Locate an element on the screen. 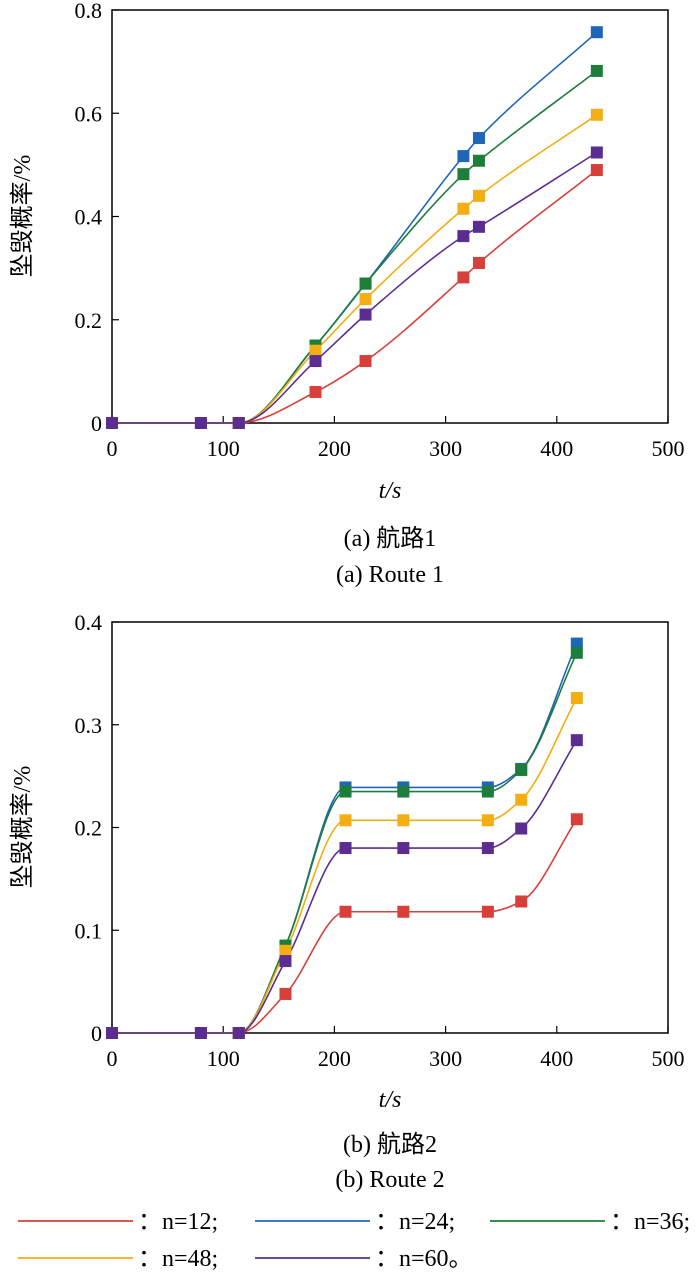 The image size is (700, 1275). caption-cn: (b) 航路2 is located at coordinates (390, 1144).